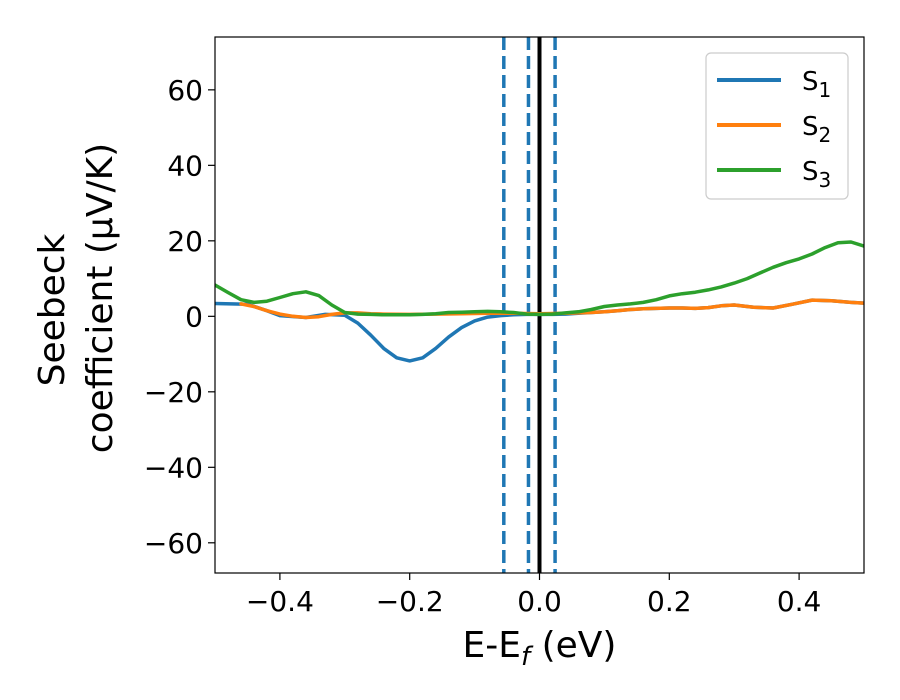 The image size is (900, 700). I want to click on y-tick-label: −60, so click(173, 543).